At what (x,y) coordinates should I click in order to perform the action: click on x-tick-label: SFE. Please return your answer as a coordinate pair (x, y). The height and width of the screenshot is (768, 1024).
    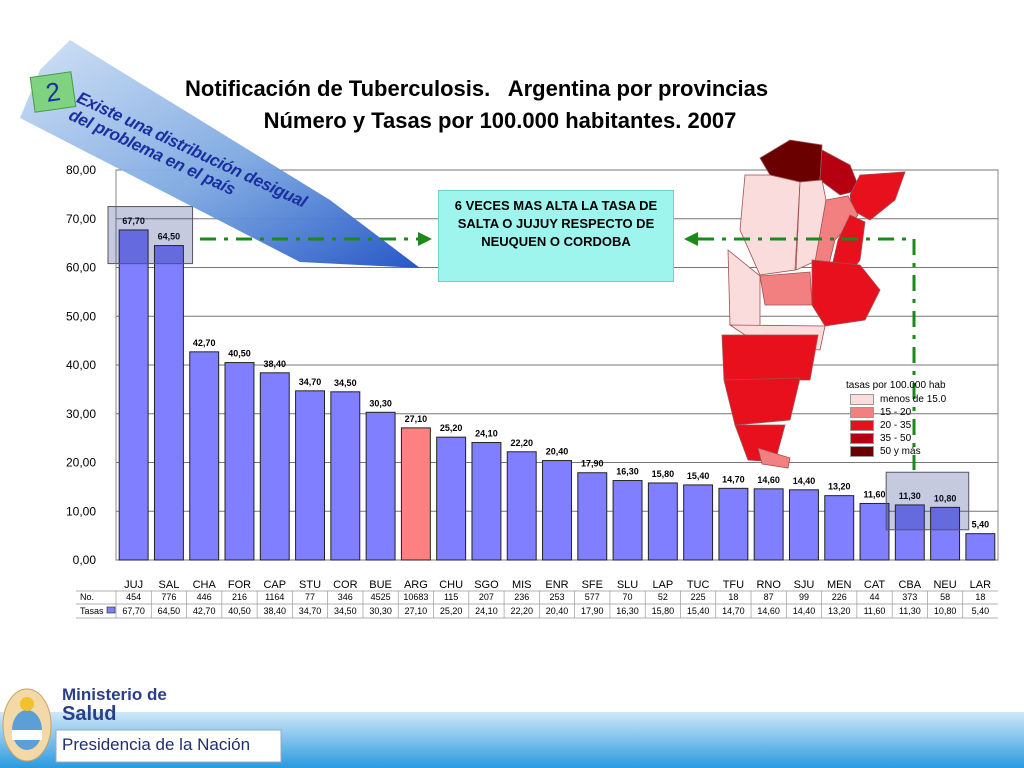
    Looking at the image, I should click on (592, 585).